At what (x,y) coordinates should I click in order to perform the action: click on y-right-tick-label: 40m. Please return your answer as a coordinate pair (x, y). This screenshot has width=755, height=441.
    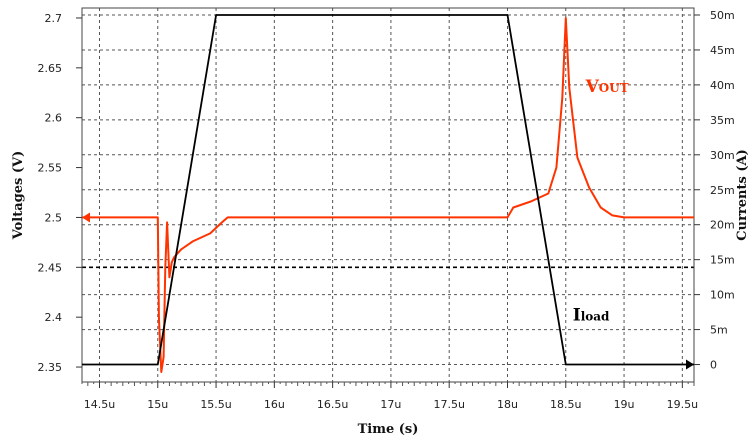
    Looking at the image, I should click on (722, 85).